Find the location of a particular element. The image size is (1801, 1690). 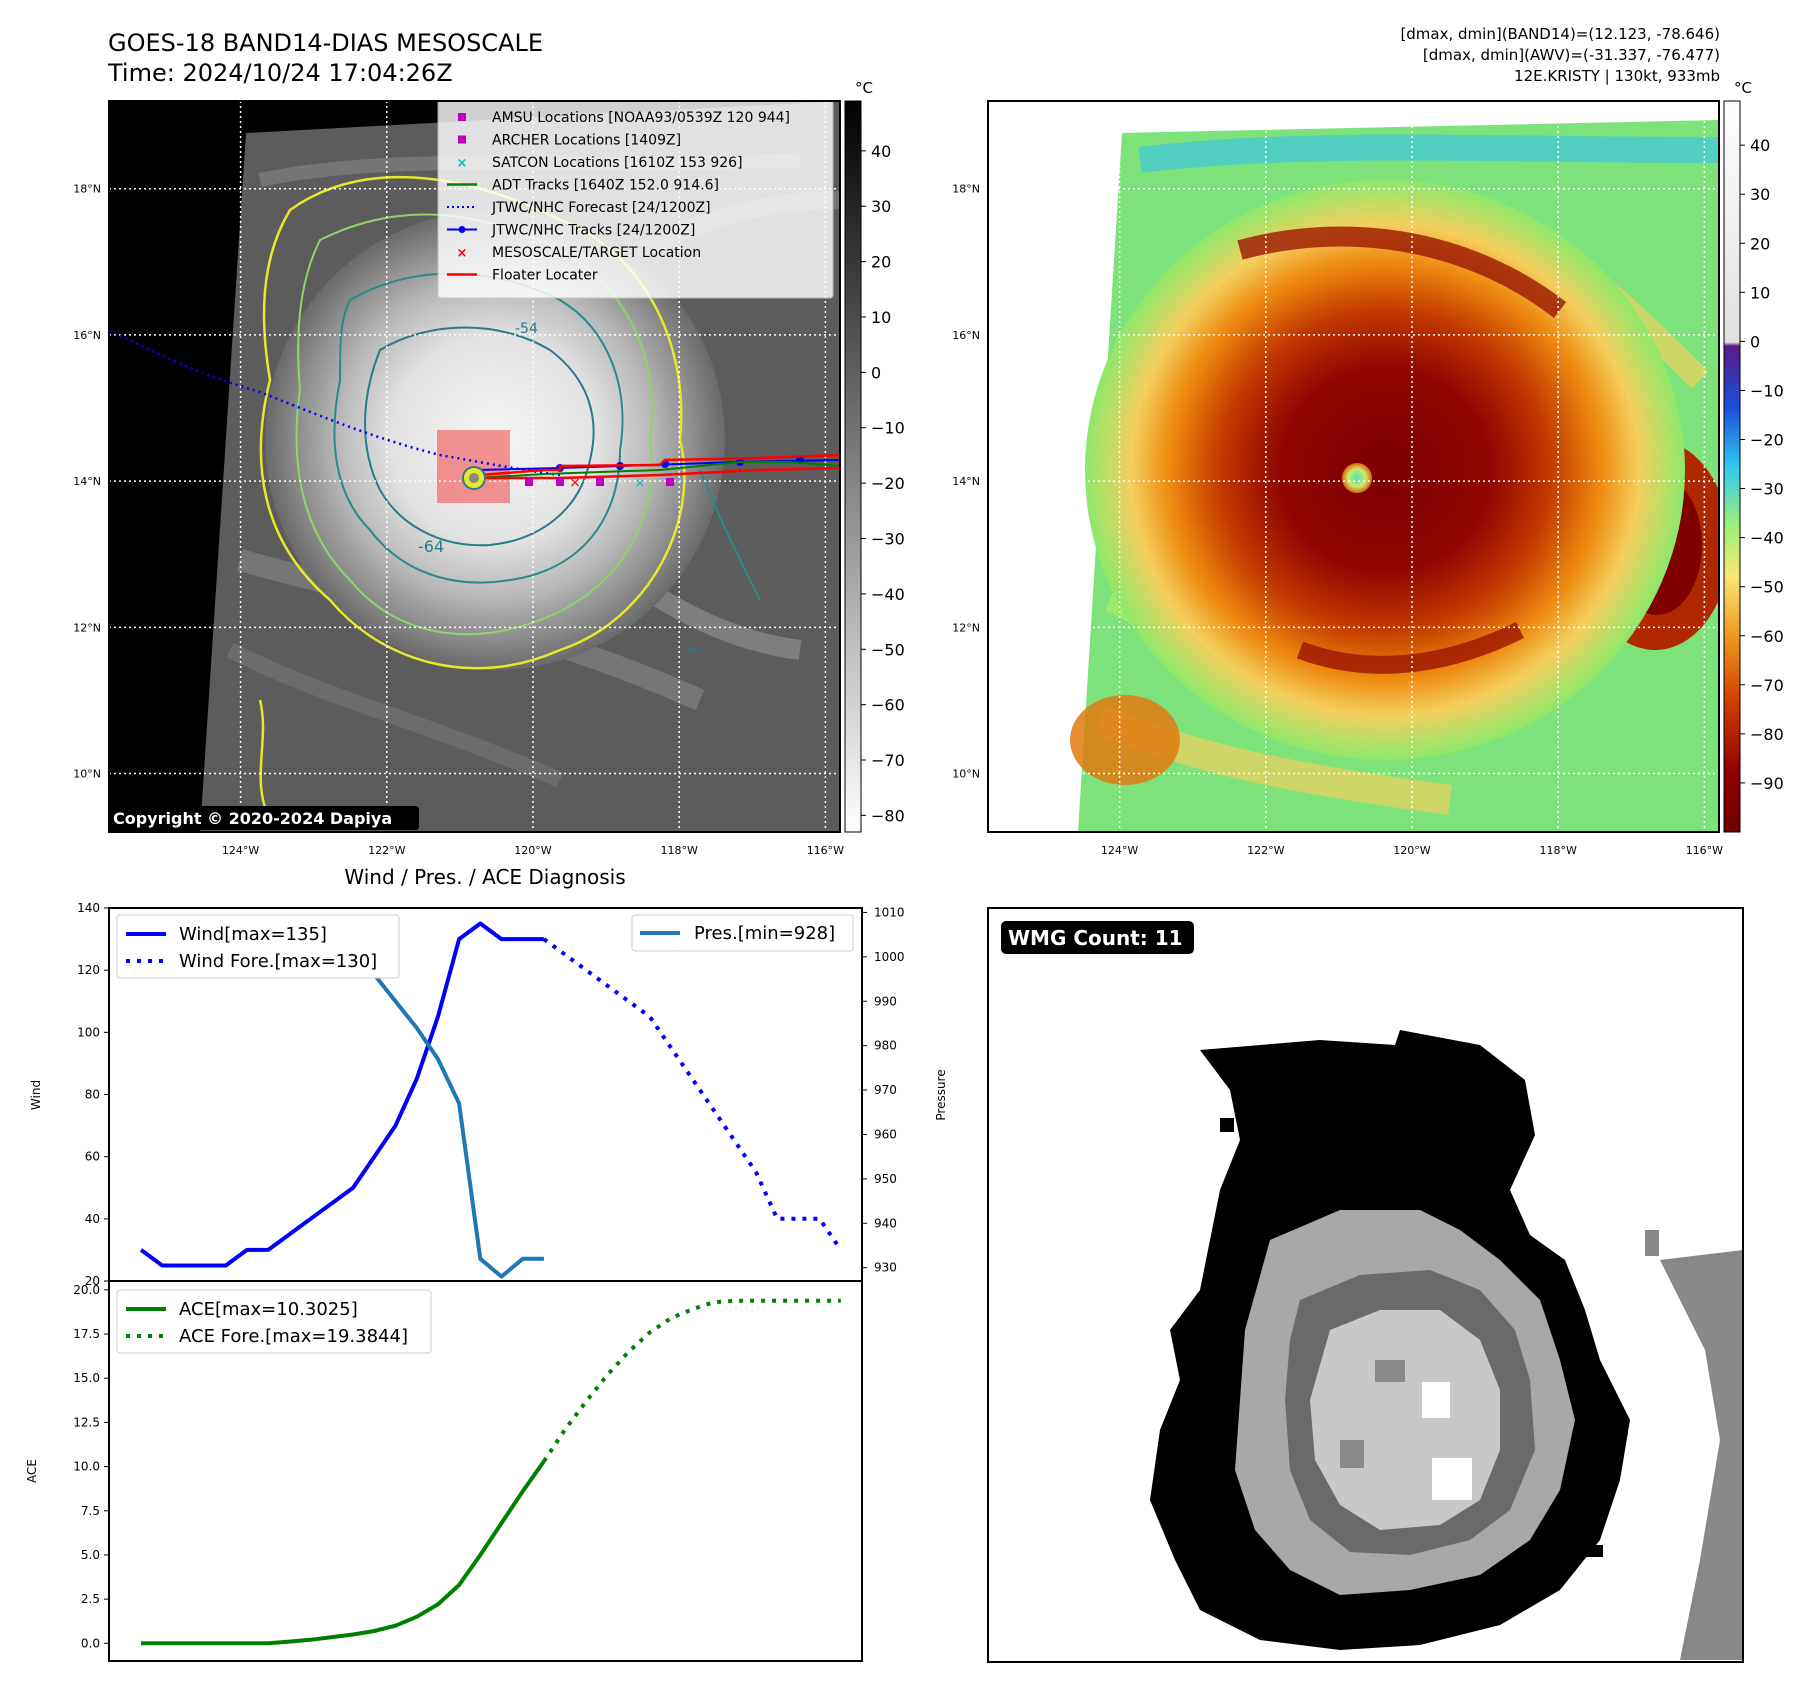

contour-band-teal is located at coordinates (730, 535).